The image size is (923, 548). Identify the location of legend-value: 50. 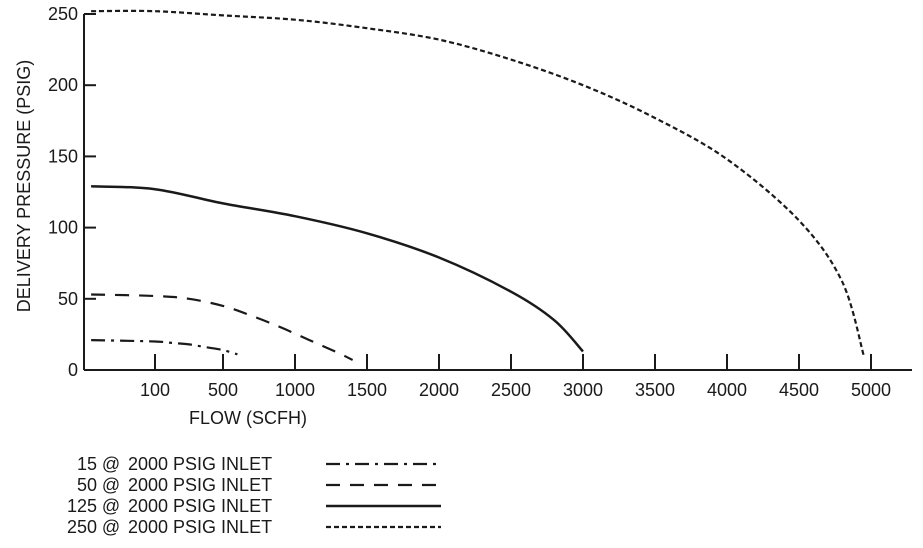
(87, 485).